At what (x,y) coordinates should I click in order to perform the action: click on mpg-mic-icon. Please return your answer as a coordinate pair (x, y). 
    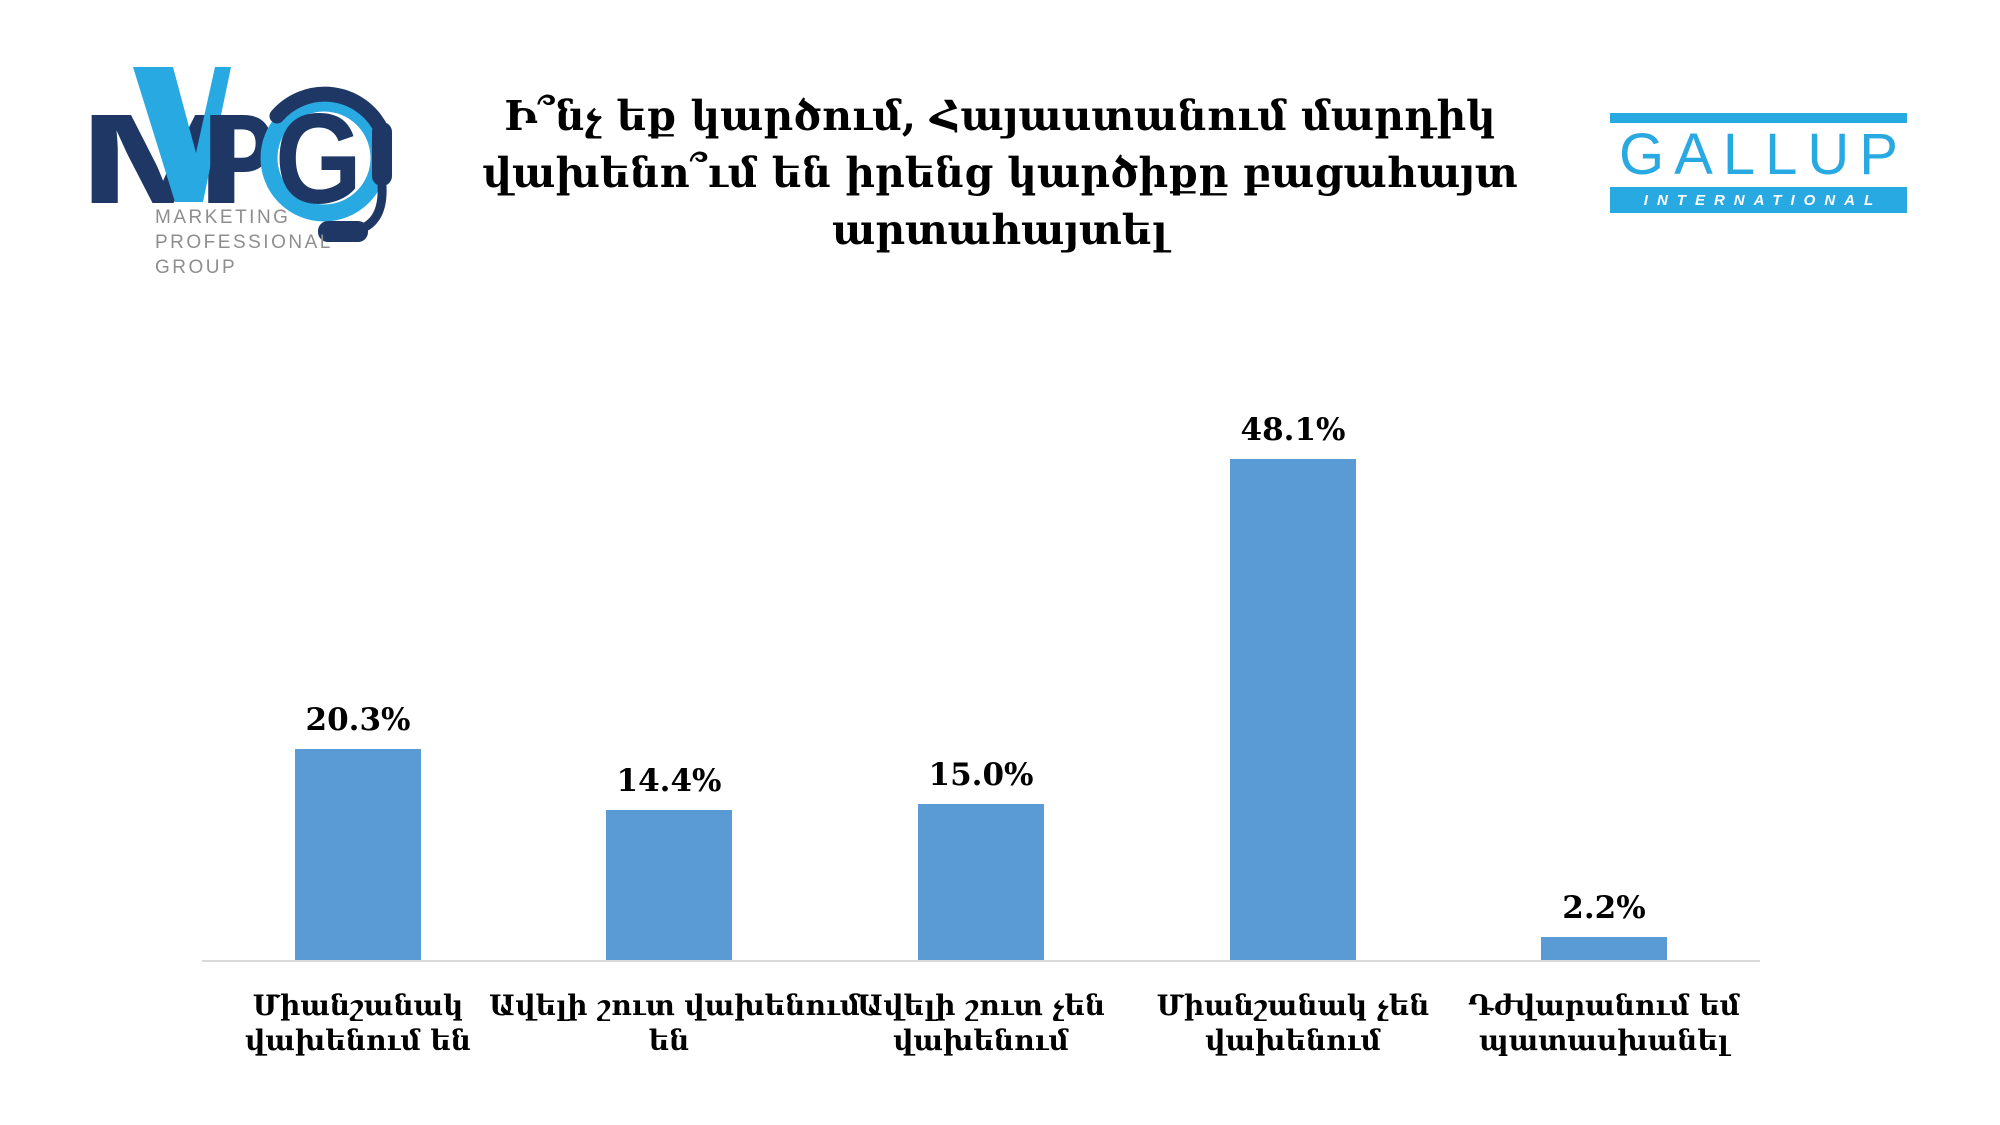
    Looking at the image, I should click on (343, 231).